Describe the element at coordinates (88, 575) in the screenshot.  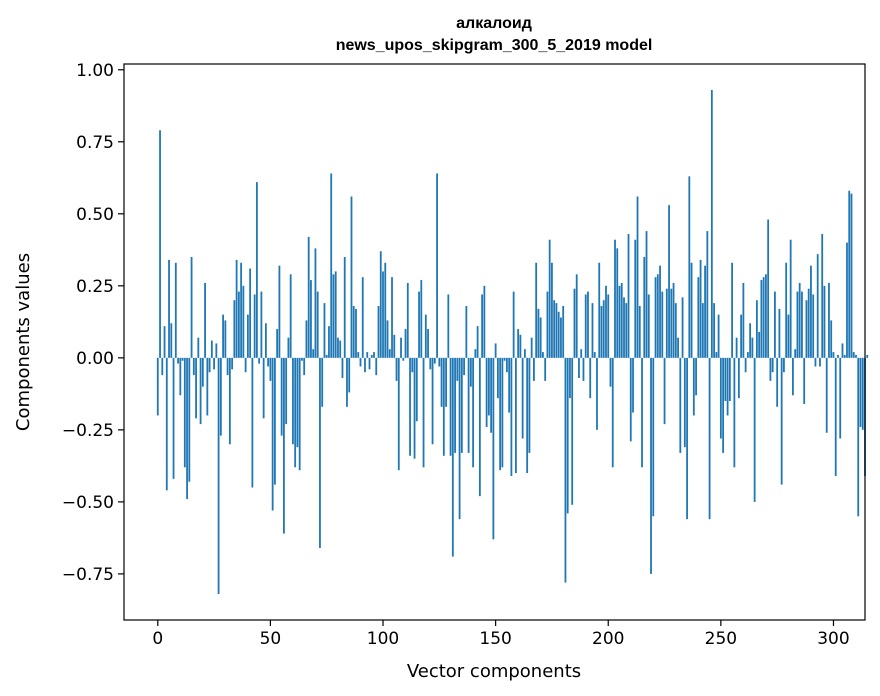
I see `y-tick-label: −0.75` at that location.